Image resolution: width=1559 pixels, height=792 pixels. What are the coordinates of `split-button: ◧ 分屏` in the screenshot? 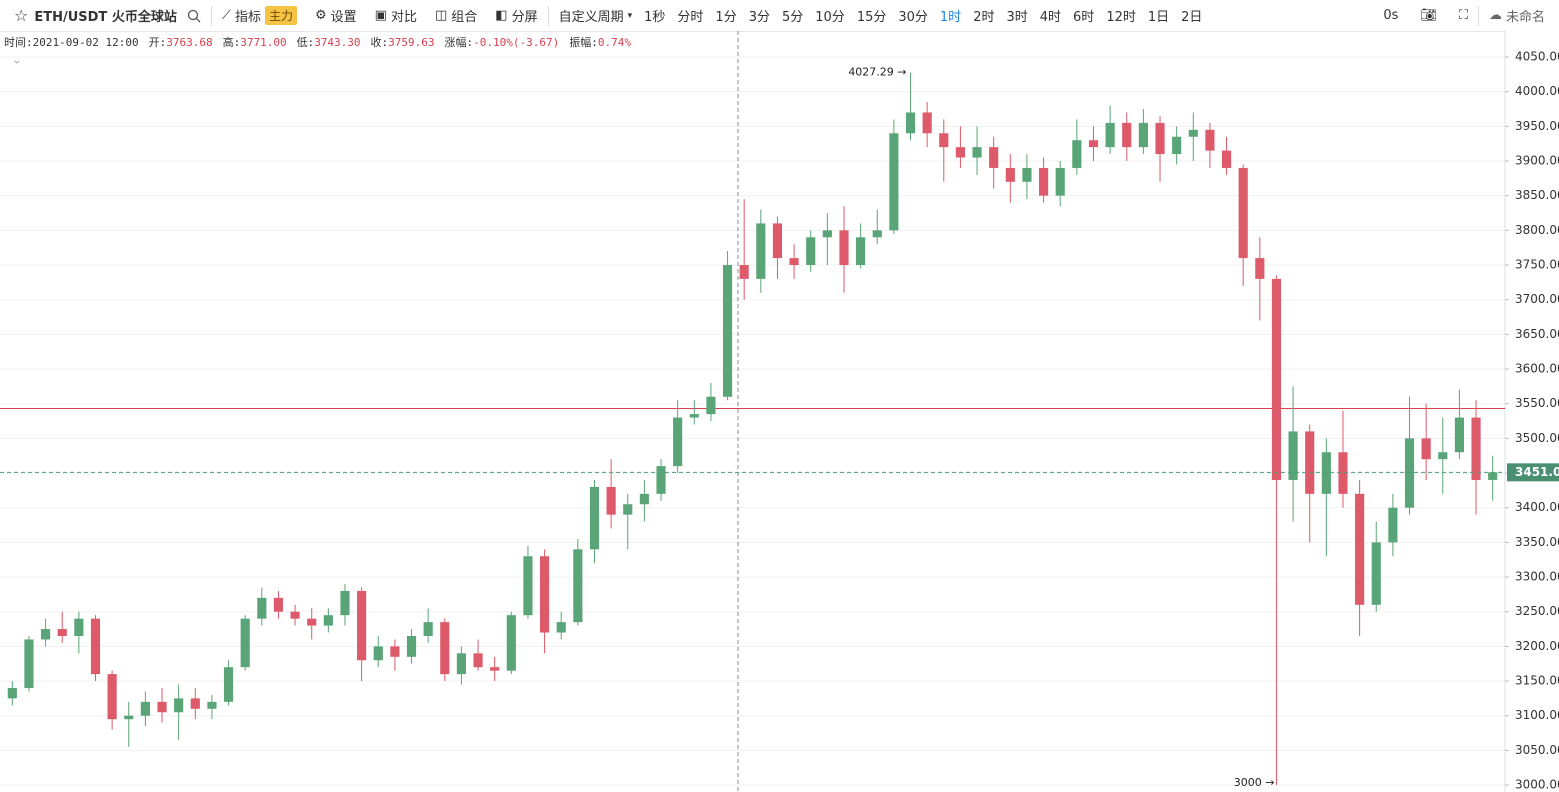 It's located at (516, 15).